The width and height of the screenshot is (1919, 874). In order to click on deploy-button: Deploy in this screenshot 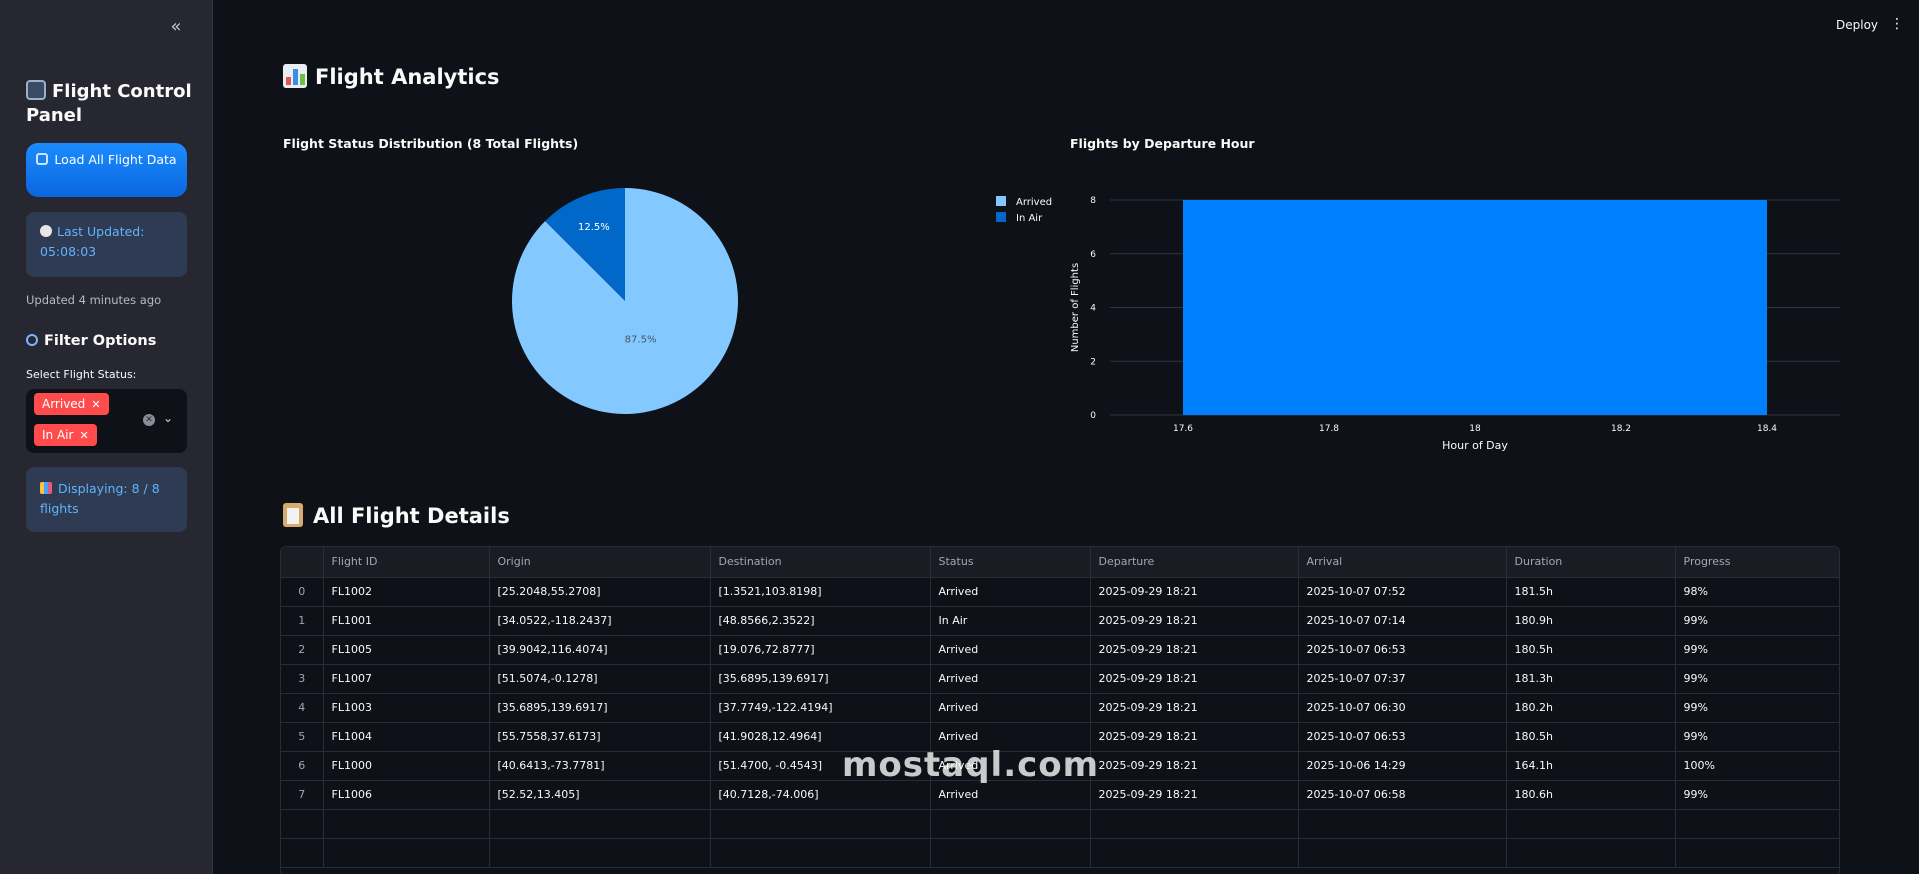, I will do `click(1857, 25)`.